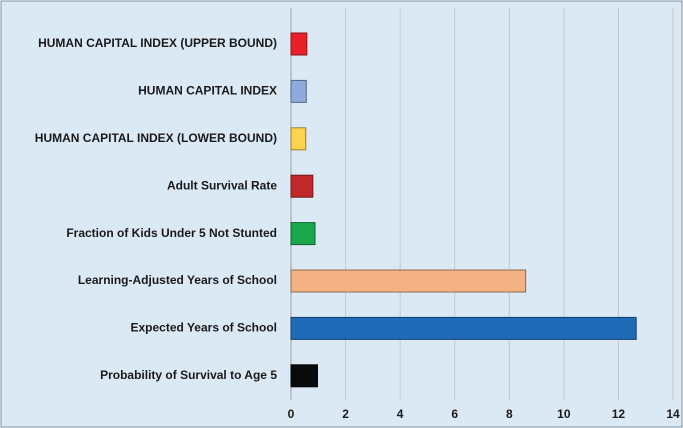 The height and width of the screenshot is (428, 683). I want to click on y-tick-label: Adult Survival Rate, so click(222, 185).